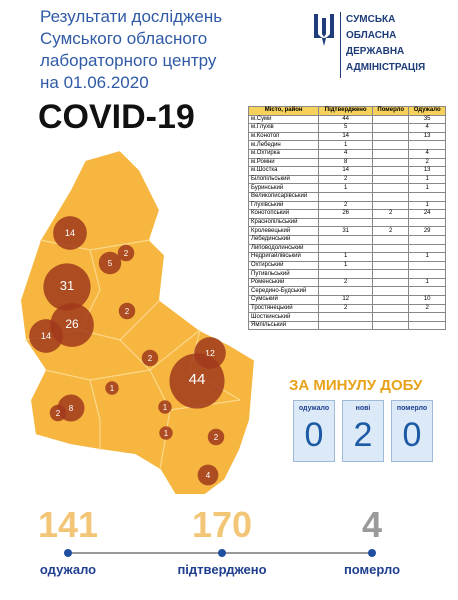  I want to click on table-row: Буринський 1 1, so click(346, 188).